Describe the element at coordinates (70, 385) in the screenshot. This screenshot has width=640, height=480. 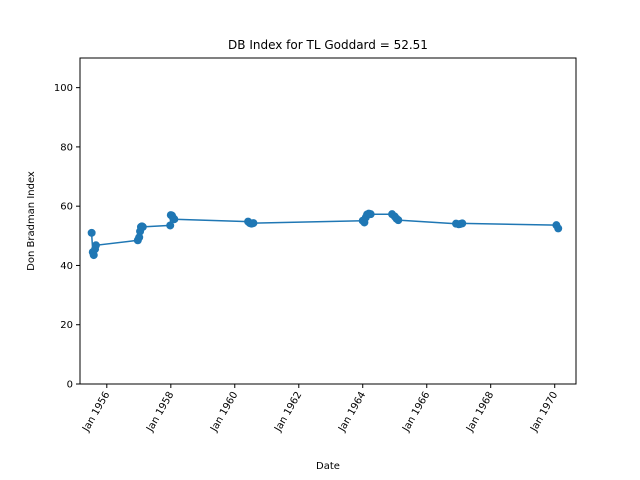
I see `y-tick-label: 0` at that location.